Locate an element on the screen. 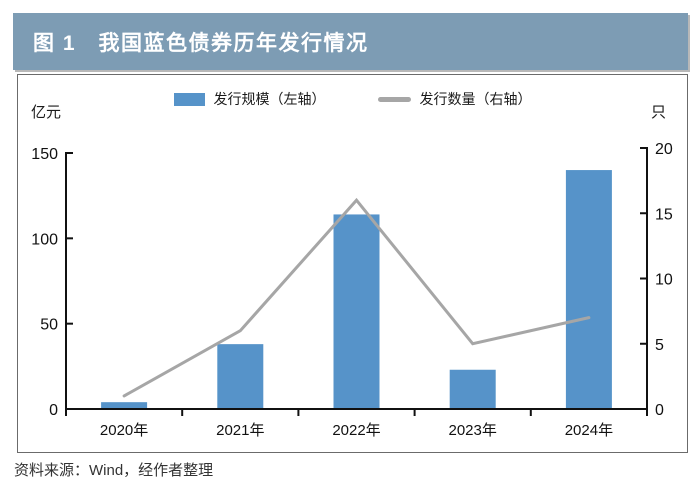 The image size is (700, 501). figure-title-bar: 图 1 我国蓝色债券历年发行情况 is located at coordinates (350, 41).